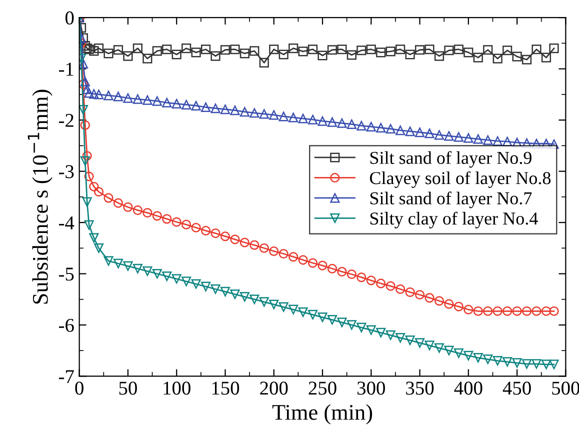  I want to click on x-tick-label: 50, so click(128, 388).